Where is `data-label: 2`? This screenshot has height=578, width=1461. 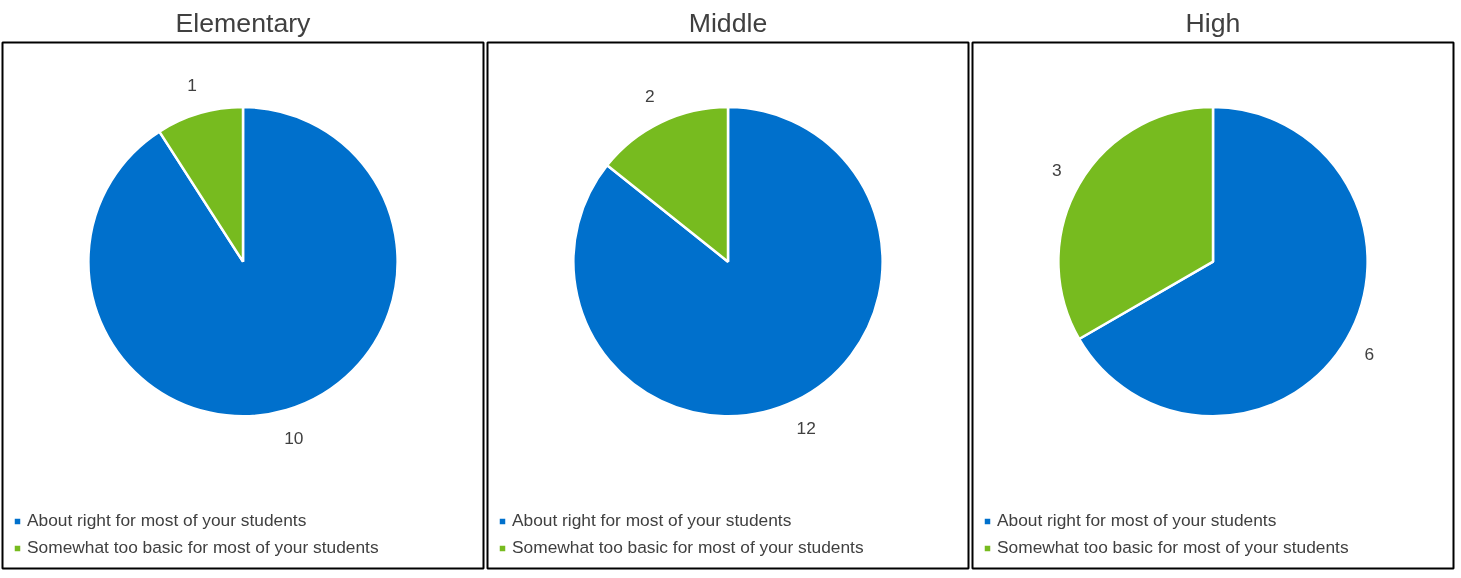
data-label: 2 is located at coordinates (649, 95).